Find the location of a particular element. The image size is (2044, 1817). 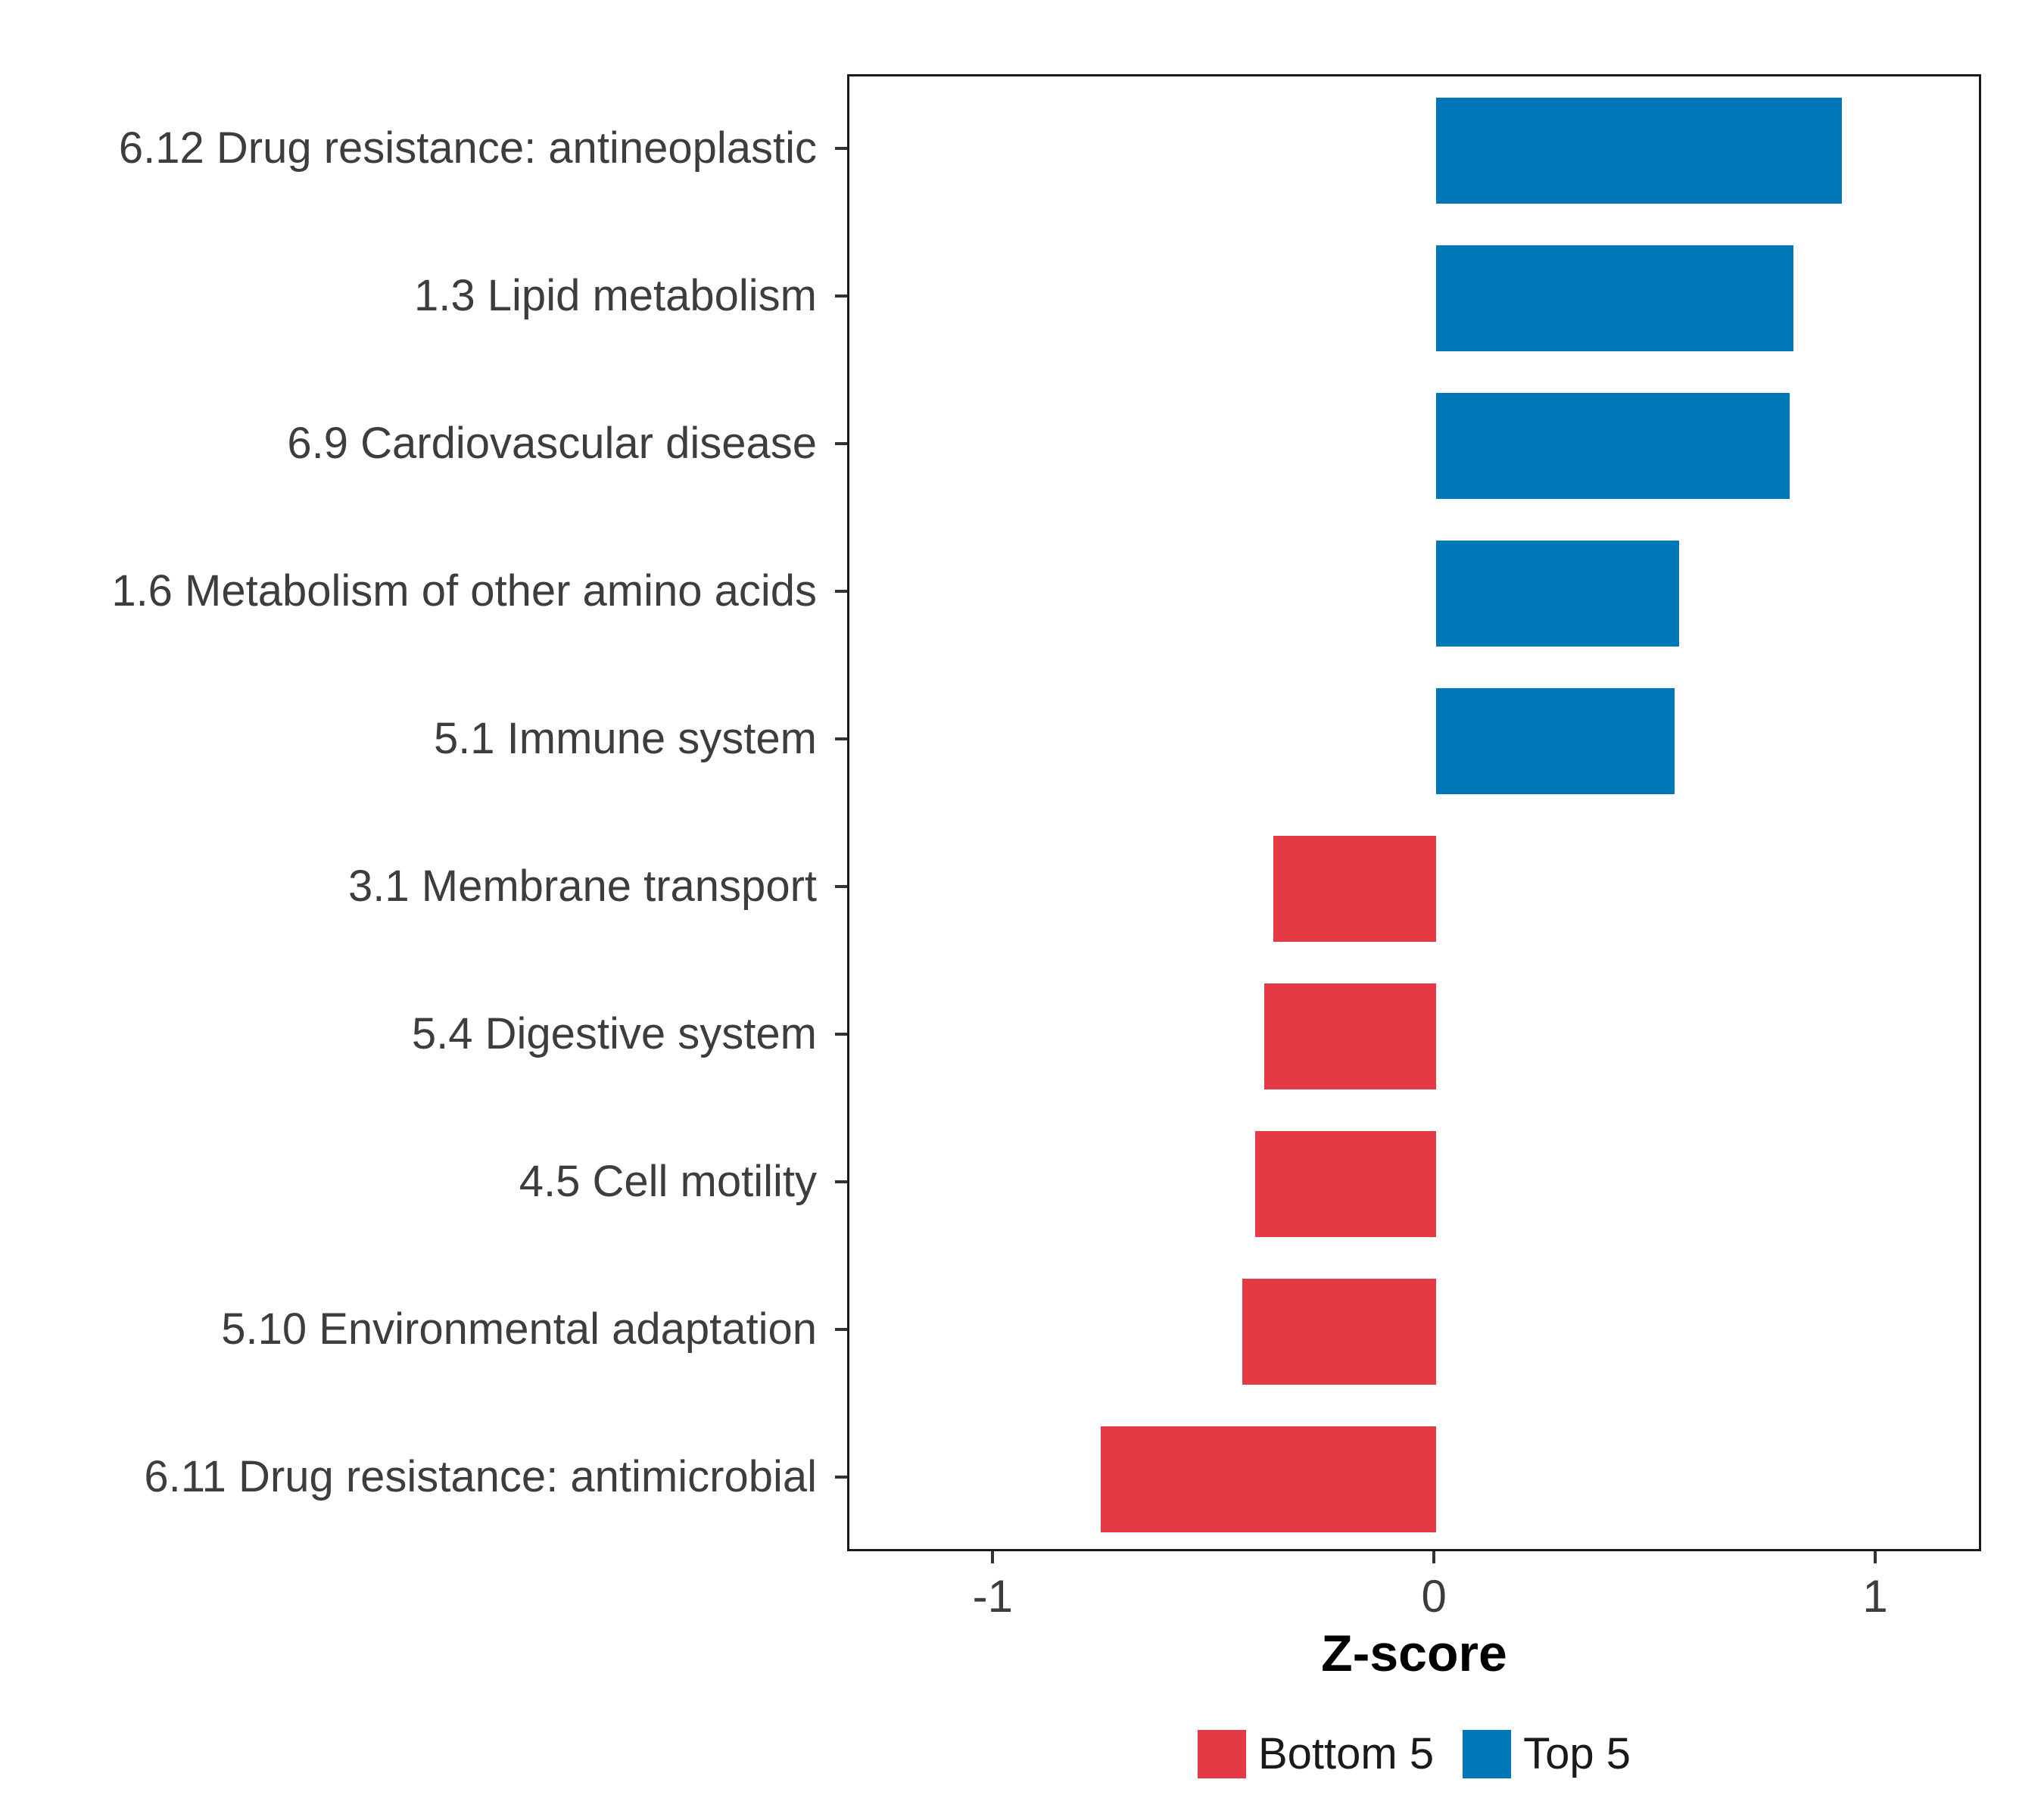

x-tick-label: 1 is located at coordinates (1875, 1596).